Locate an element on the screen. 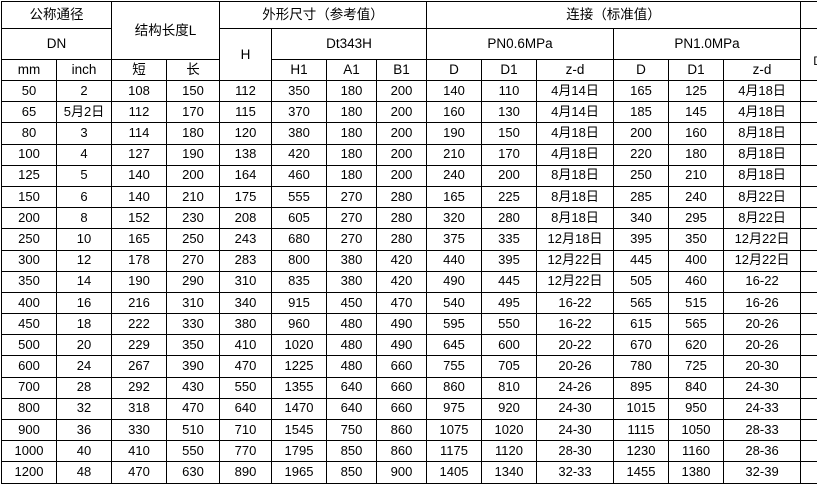 This screenshot has height=484, width=817. table-cell: 480 is located at coordinates (352, 324).